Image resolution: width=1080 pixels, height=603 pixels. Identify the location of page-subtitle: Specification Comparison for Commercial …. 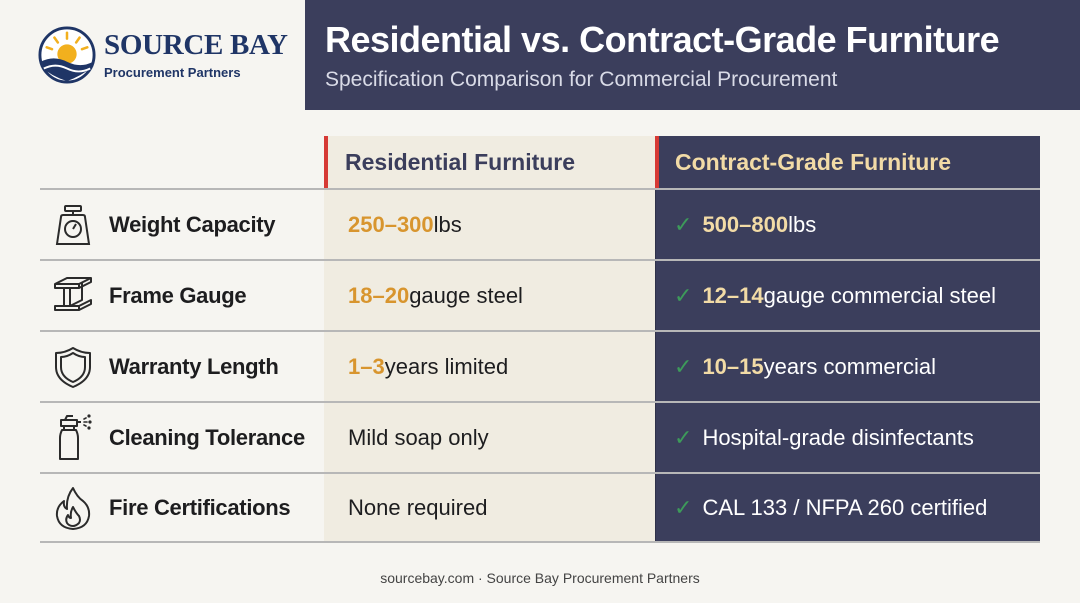
(581, 79).